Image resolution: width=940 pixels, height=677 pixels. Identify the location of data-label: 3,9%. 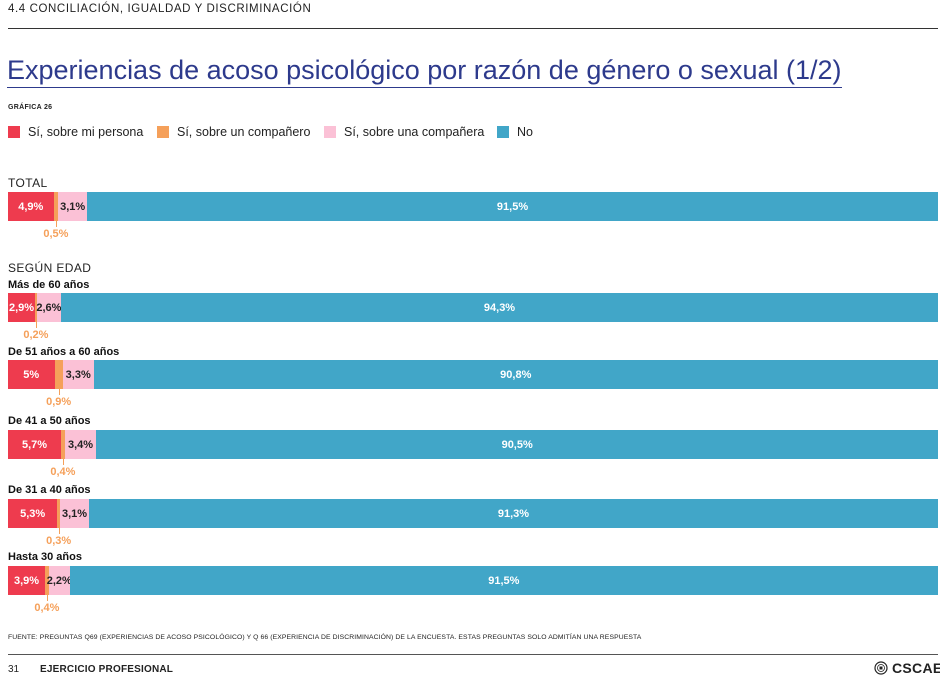
(26, 580).